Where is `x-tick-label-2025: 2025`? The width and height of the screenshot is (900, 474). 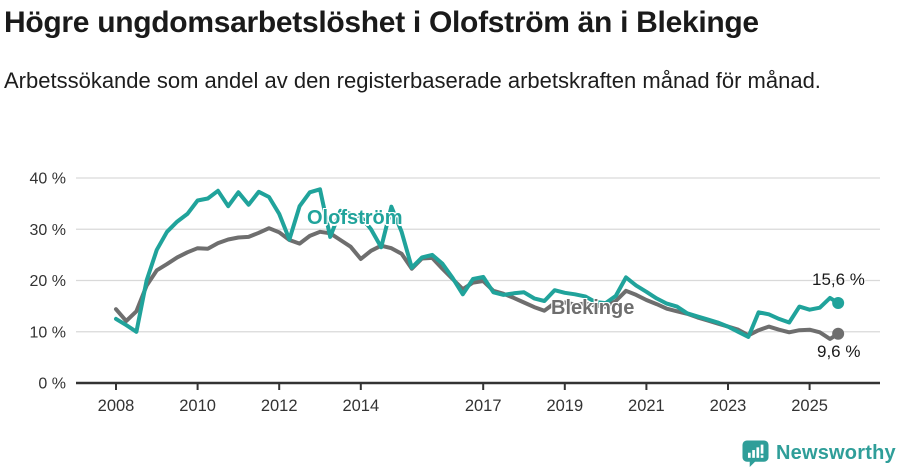 x-tick-label-2025: 2025 is located at coordinates (809, 406).